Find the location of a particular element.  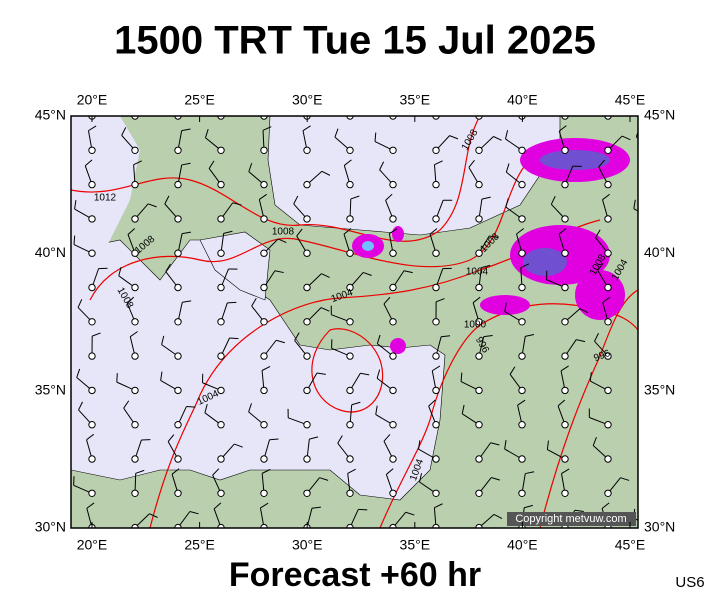

lat-label: 35°N is located at coordinates (659, 389).